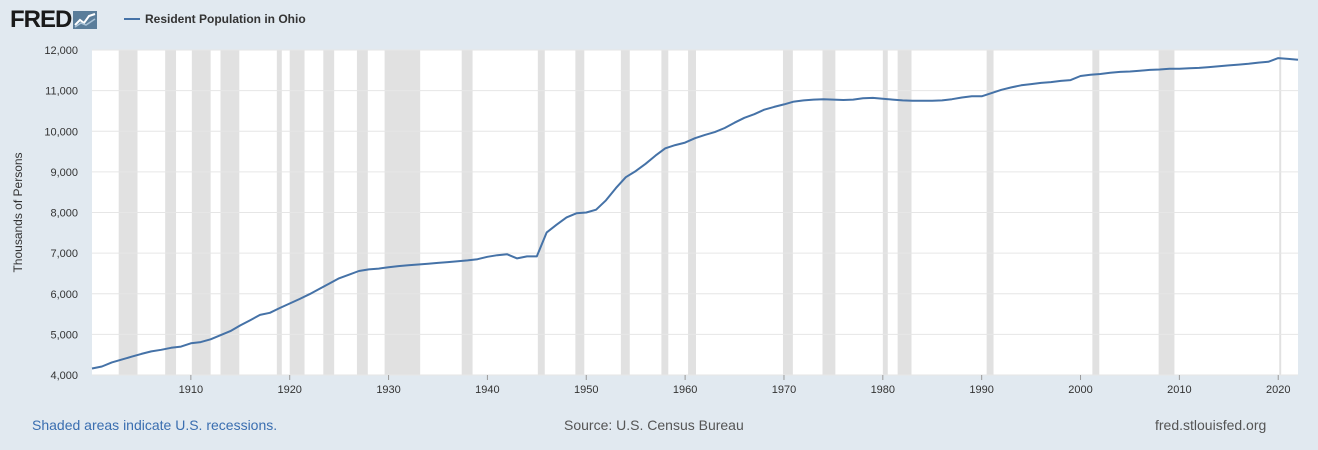  Describe the element at coordinates (654, 425) in the screenshot. I see `source-text: Source: U.S. Census Bureau` at that location.